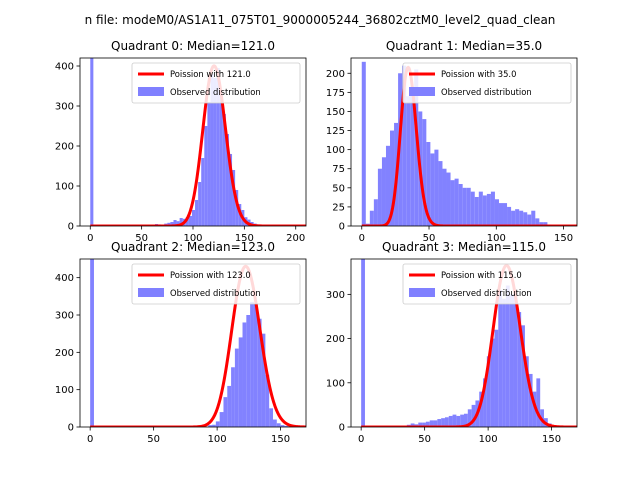 This screenshot has height=480, width=640. What do you see at coordinates (335, 131) in the screenshot?
I see `y-tick-label: 125` at bounding box center [335, 131].